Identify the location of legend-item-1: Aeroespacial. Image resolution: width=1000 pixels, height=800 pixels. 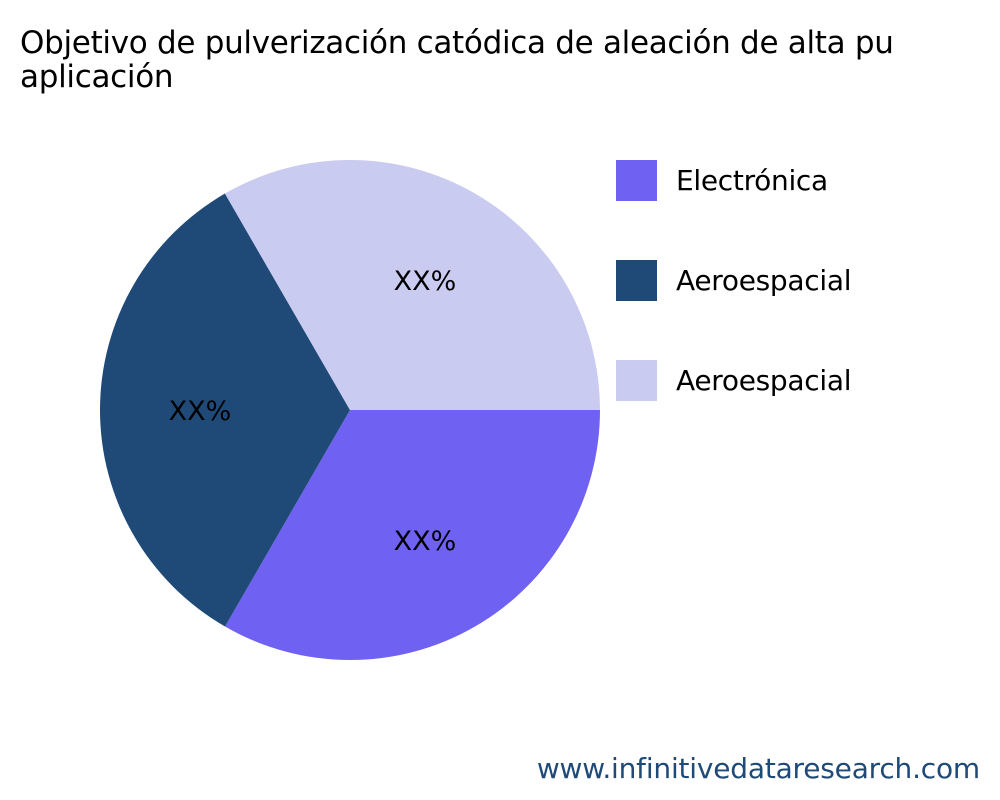
(733, 280).